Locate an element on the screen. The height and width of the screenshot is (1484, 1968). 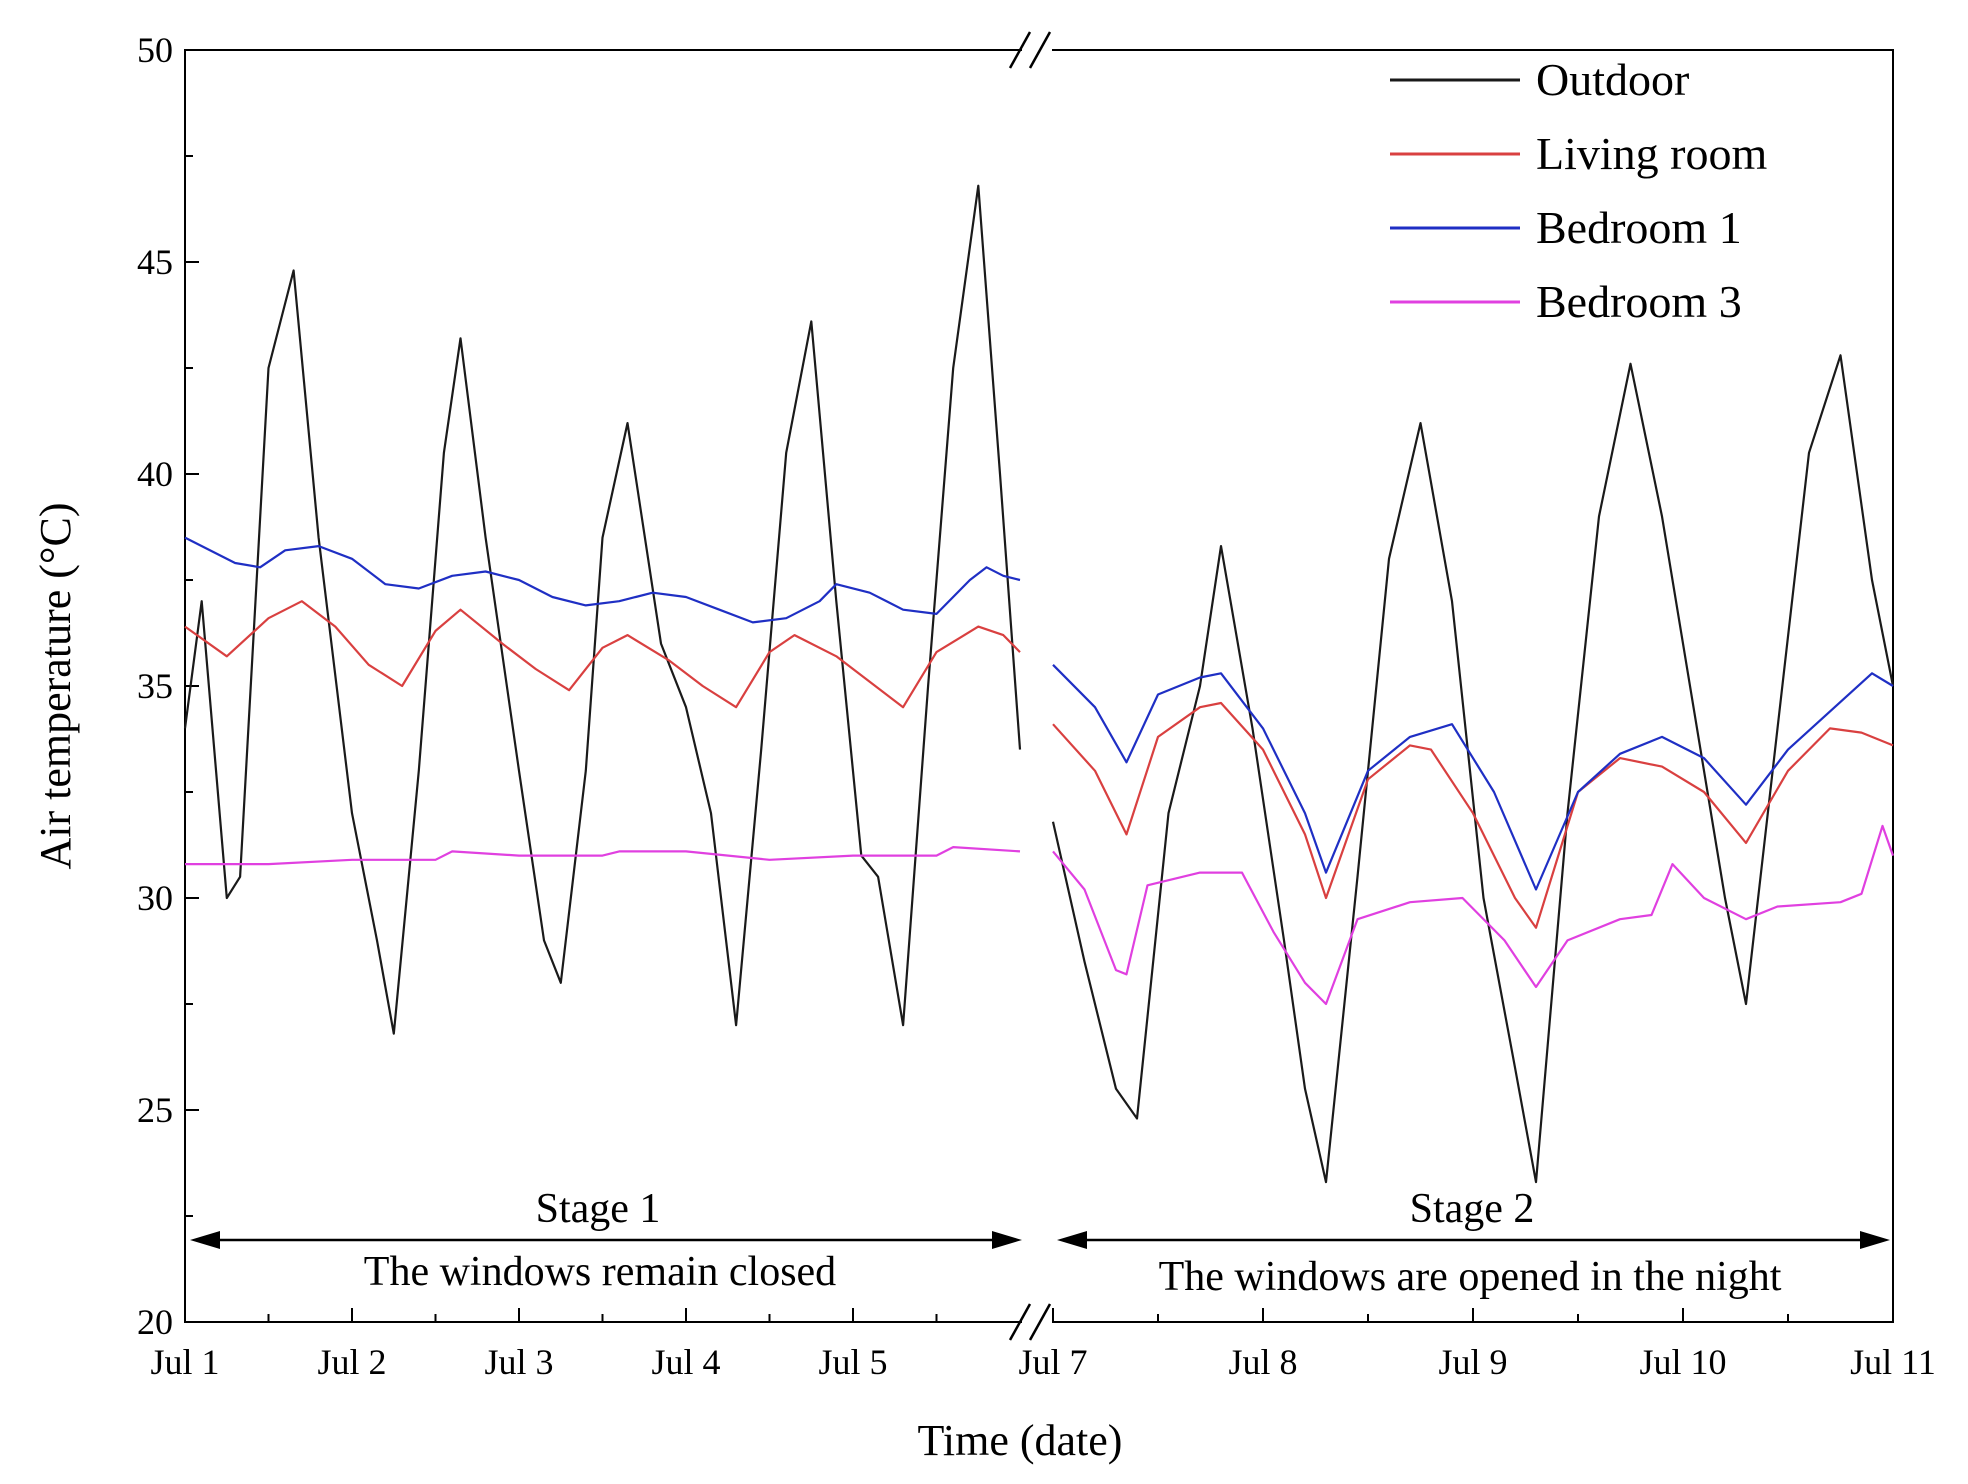
y-tick-label: 35 is located at coordinates (155, 686).